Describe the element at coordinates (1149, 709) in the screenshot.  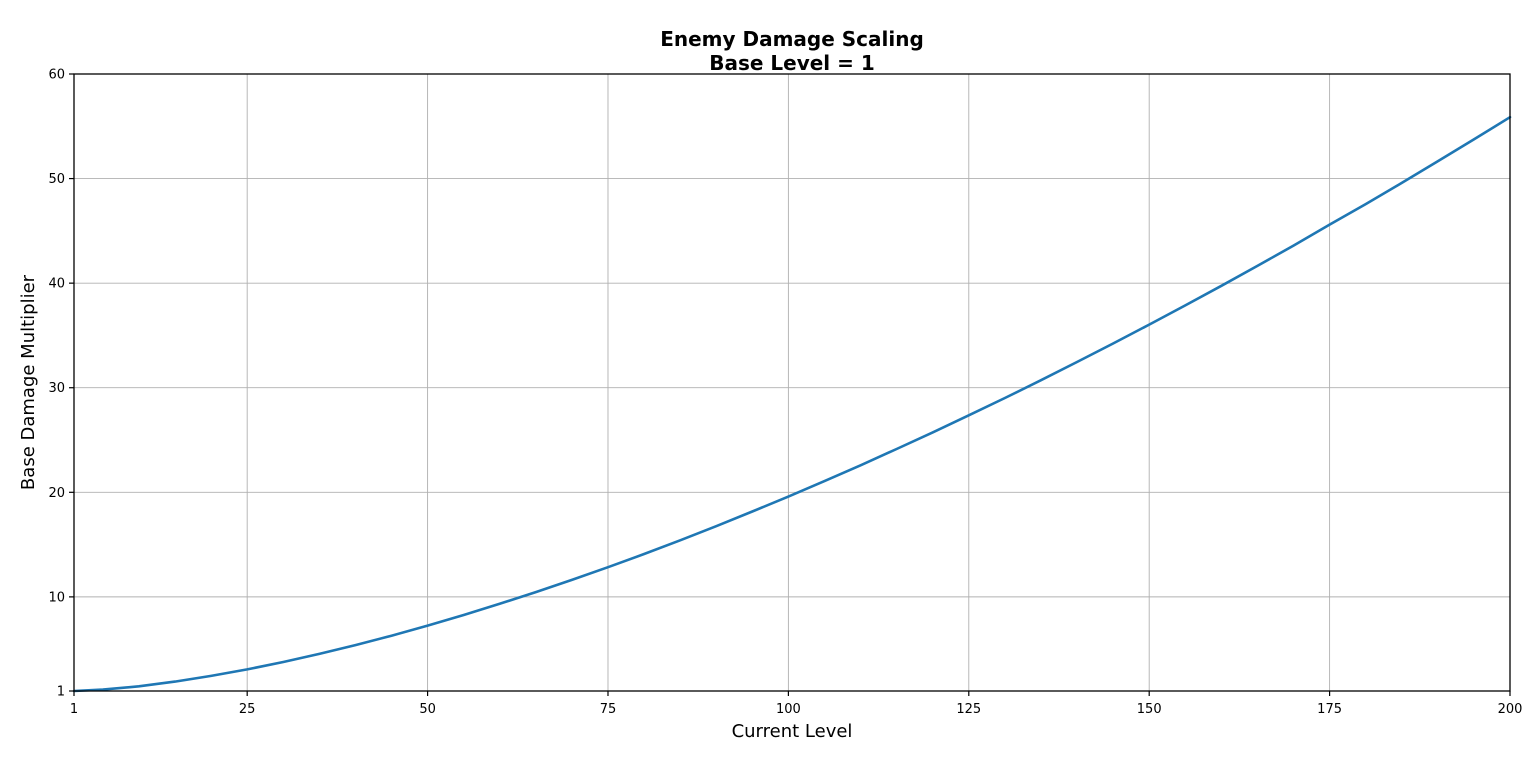
I see `x-tick-label: 150` at that location.